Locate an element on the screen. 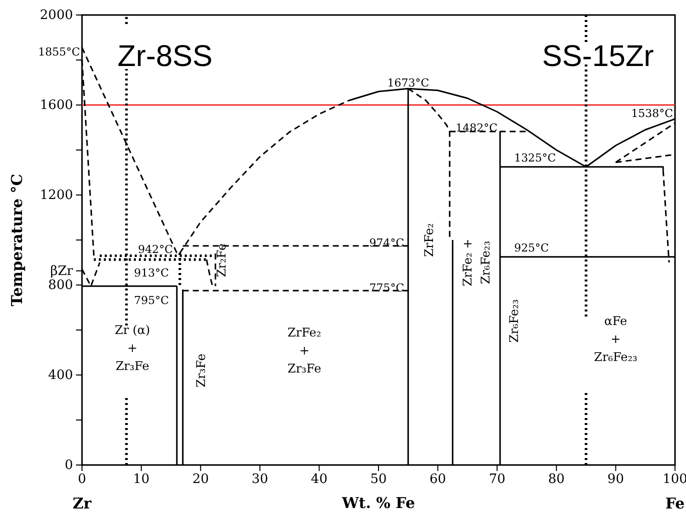 The image size is (686, 514). annotation: 1325°C is located at coordinates (535, 158).